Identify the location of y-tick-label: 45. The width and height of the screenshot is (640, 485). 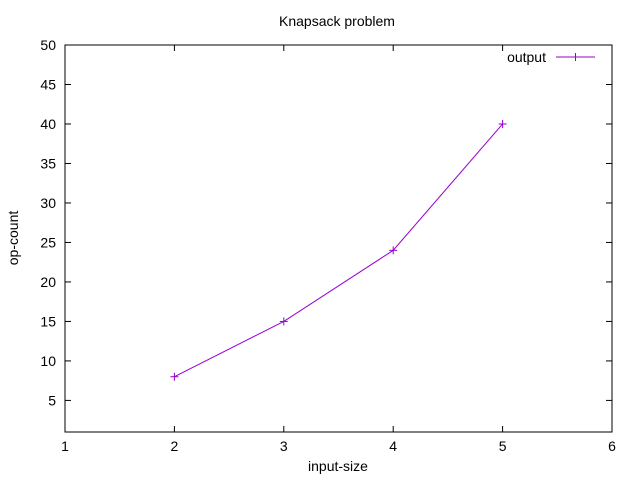
(48, 84).